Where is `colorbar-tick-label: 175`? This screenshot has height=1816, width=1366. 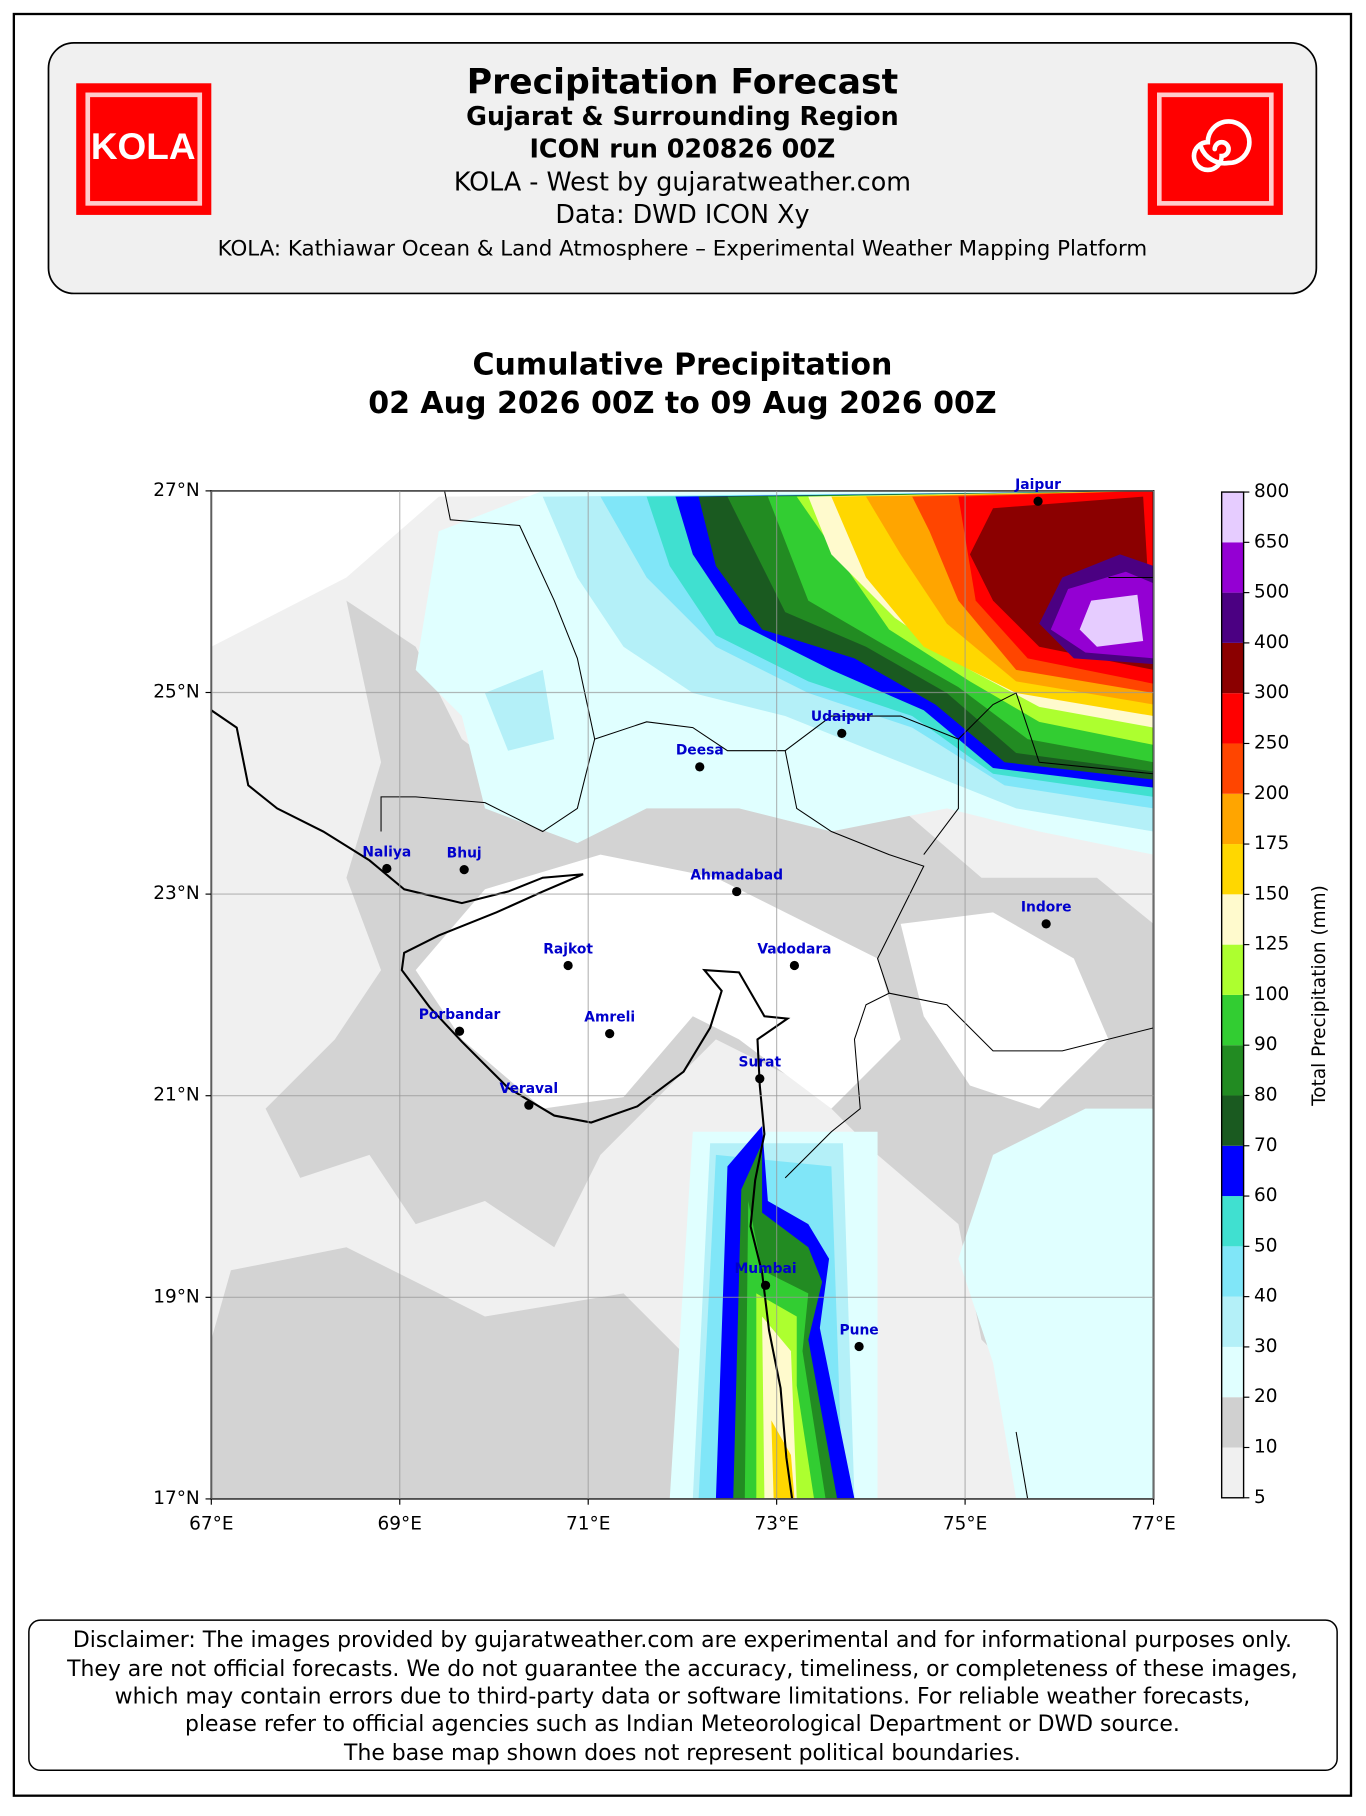 colorbar-tick-label: 175 is located at coordinates (1271, 843).